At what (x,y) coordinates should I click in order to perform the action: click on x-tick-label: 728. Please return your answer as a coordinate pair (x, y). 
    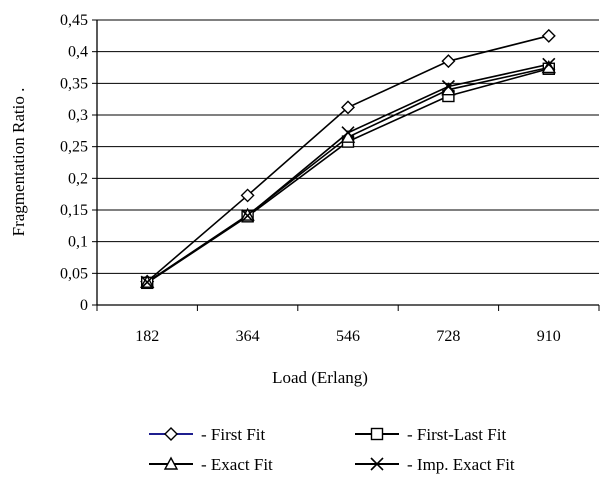
    Looking at the image, I should click on (448, 336).